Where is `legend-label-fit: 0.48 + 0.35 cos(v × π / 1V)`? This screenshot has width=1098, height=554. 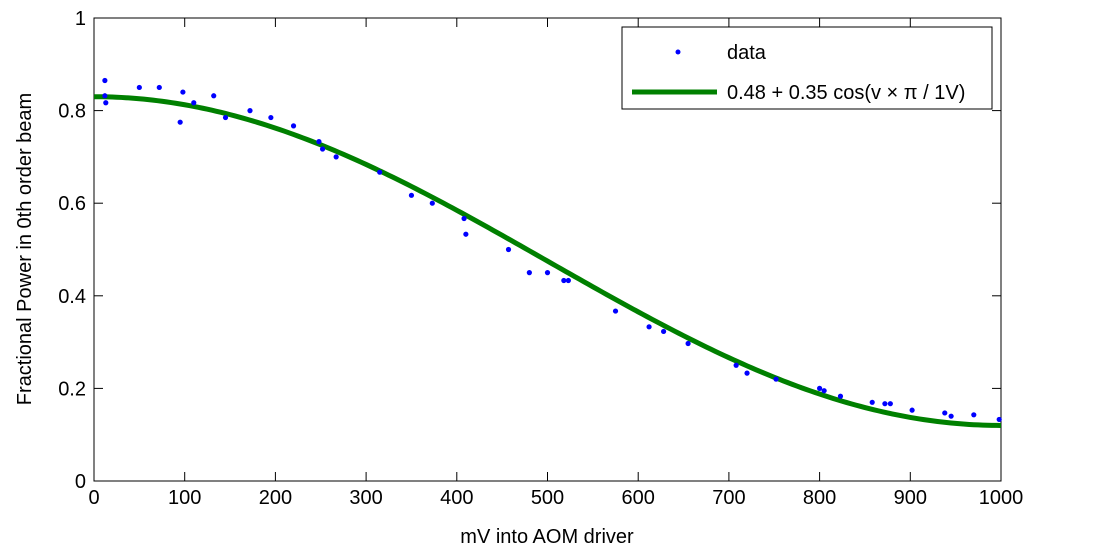 legend-label-fit: 0.48 + 0.35 cos(v × π / 1V) is located at coordinates (846, 93).